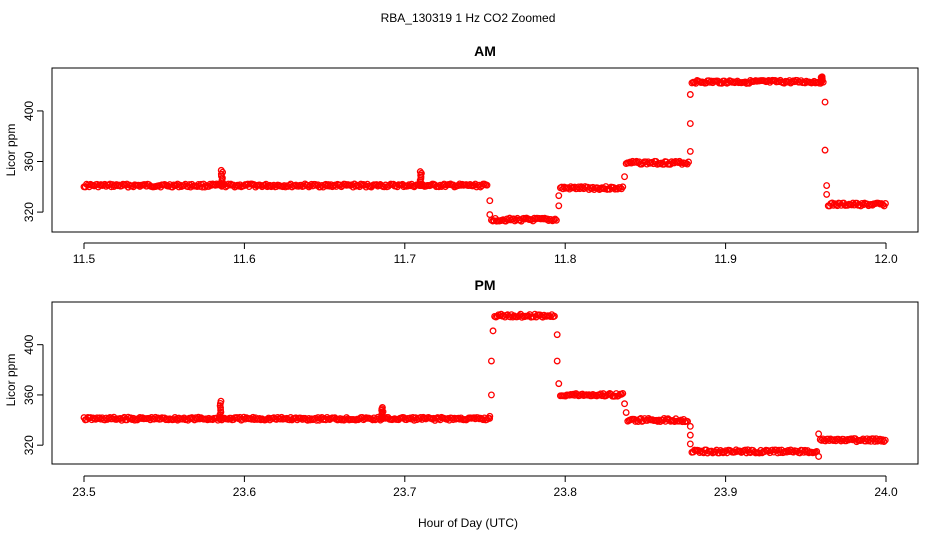 Image resolution: width=936 pixels, height=545 pixels. I want to click on am-y-tick-label: 320, so click(29, 212).